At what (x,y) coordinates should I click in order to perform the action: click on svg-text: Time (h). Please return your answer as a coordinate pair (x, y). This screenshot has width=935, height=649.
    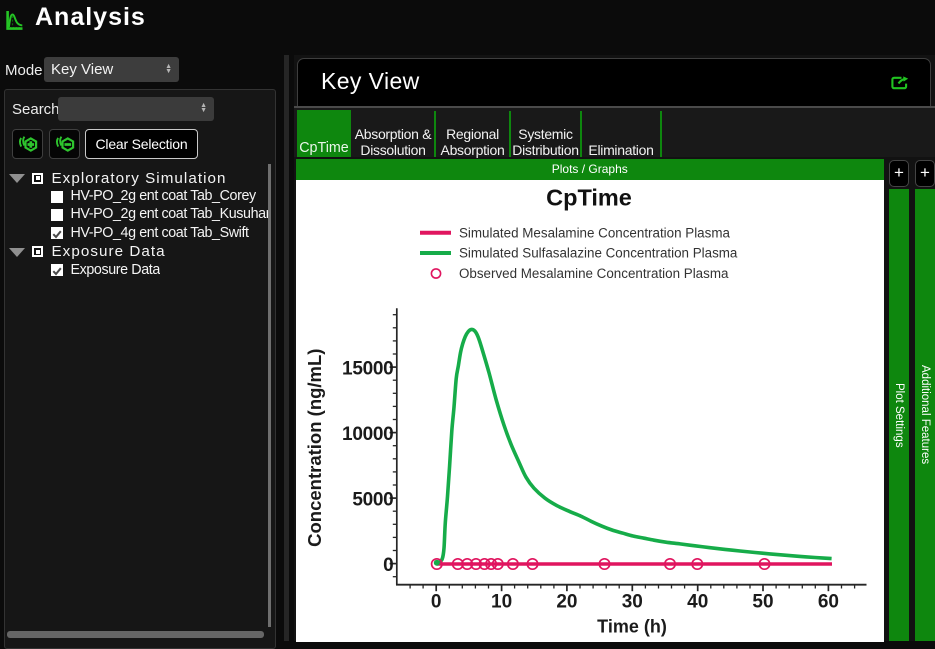
    Looking at the image, I should click on (632, 626).